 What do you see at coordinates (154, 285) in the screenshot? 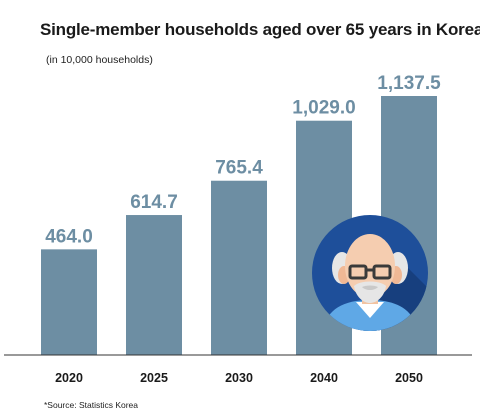
I see `bar-2025` at bounding box center [154, 285].